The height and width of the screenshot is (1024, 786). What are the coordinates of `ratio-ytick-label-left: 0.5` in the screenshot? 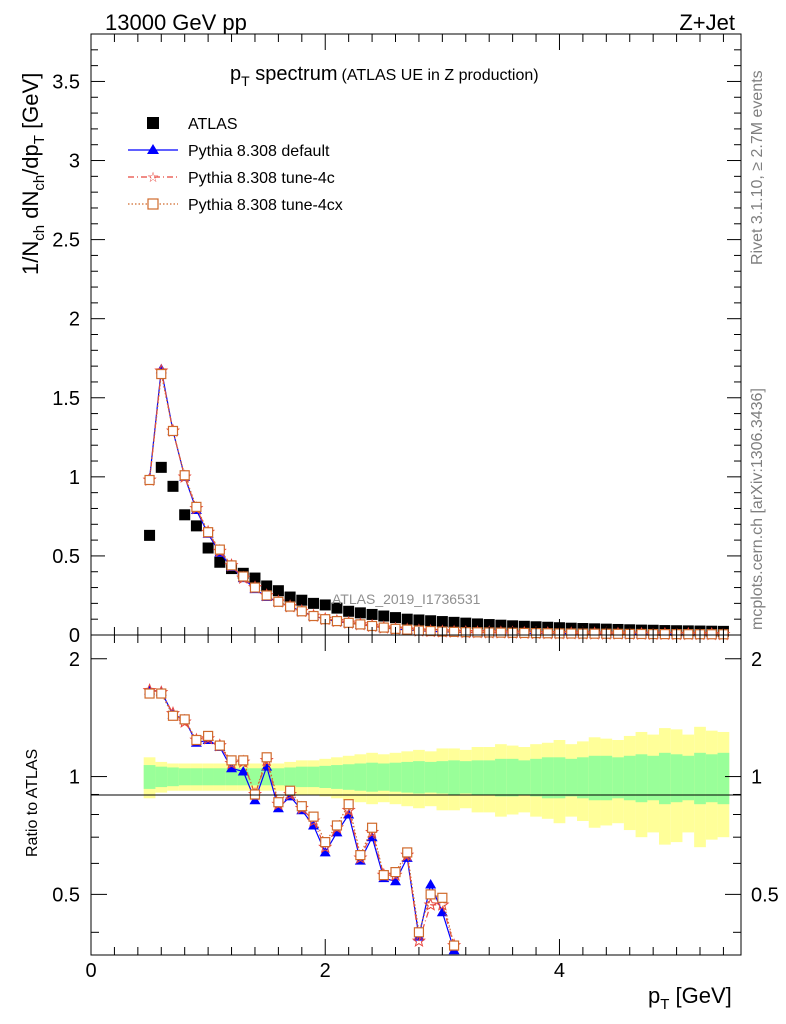 It's located at (66, 895).